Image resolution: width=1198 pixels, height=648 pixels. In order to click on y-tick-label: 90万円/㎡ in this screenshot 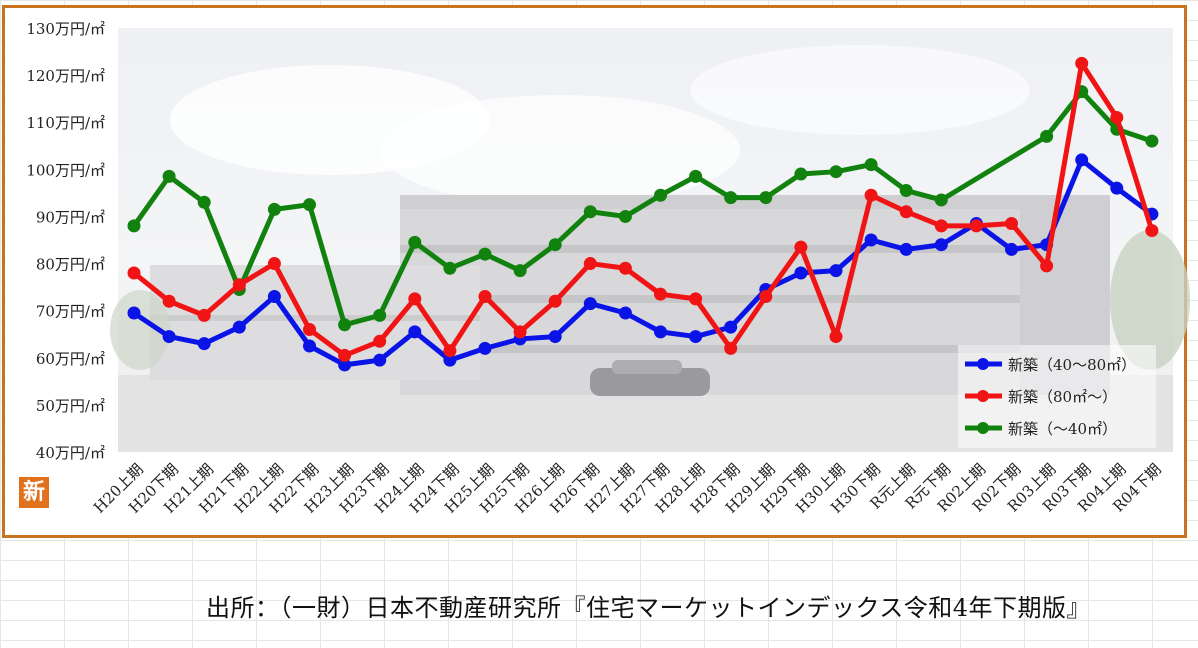, I will do `click(70, 217)`.